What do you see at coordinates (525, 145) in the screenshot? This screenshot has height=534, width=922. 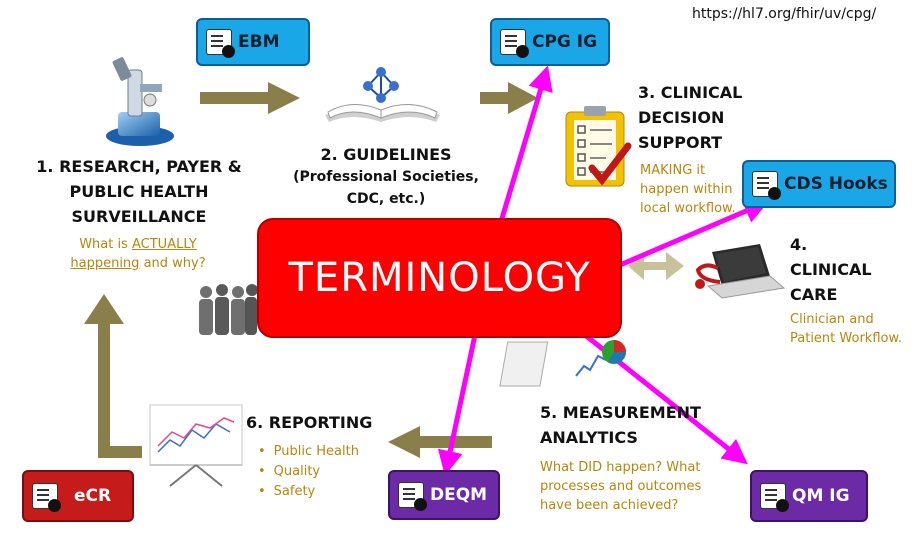 I see `connector-to-cpg-ig` at bounding box center [525, 145].